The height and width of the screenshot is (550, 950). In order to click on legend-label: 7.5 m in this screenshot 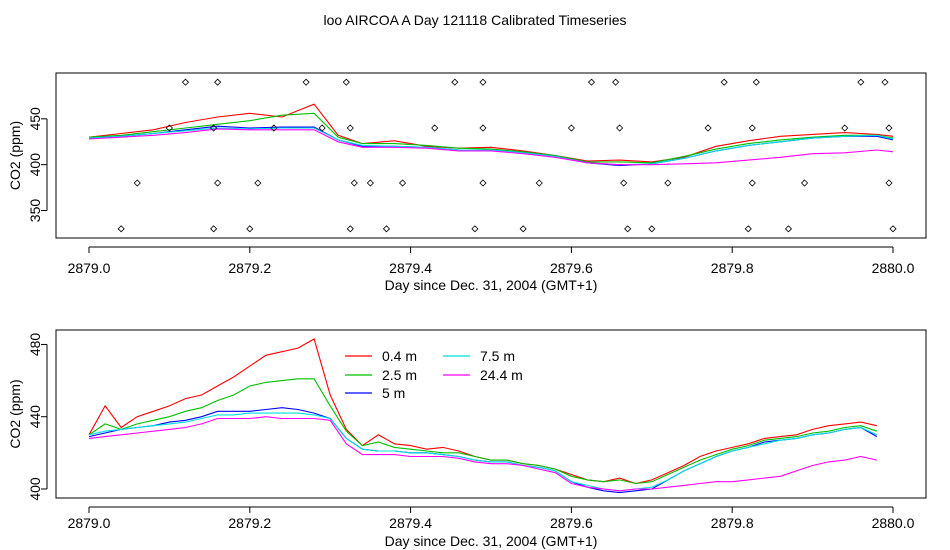, I will do `click(497, 356)`.